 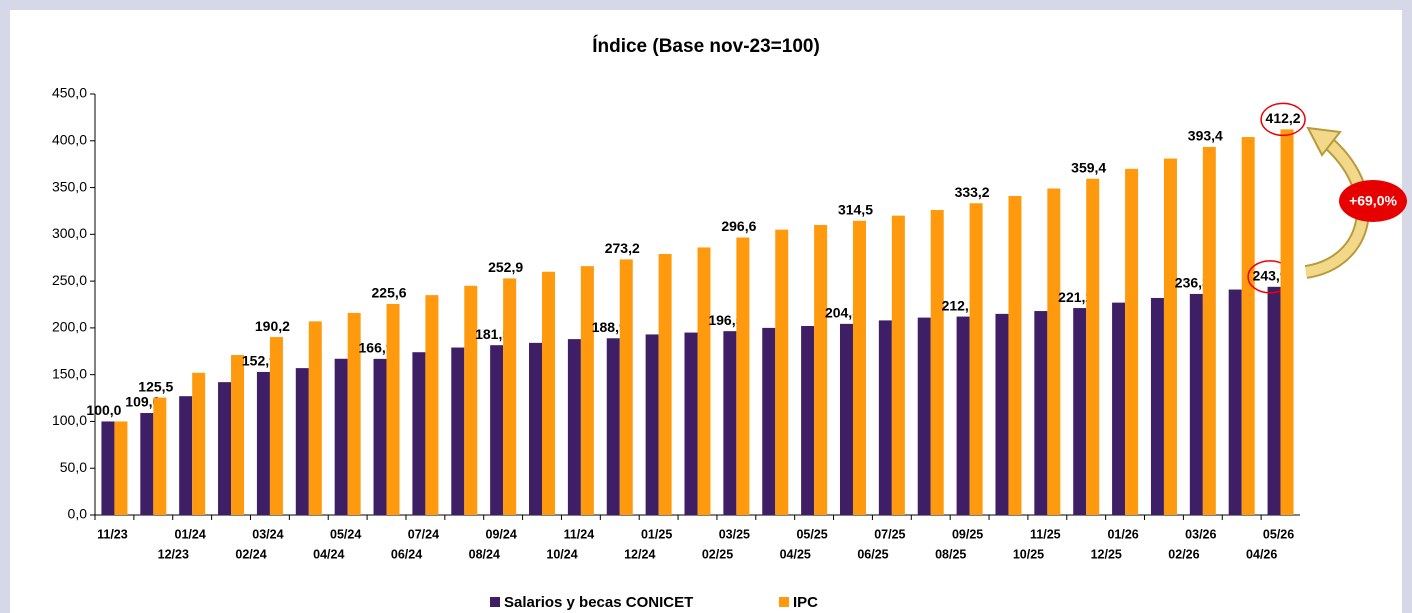 What do you see at coordinates (1270, 276) in the screenshot?
I see `value-label: 243,9` at bounding box center [1270, 276].